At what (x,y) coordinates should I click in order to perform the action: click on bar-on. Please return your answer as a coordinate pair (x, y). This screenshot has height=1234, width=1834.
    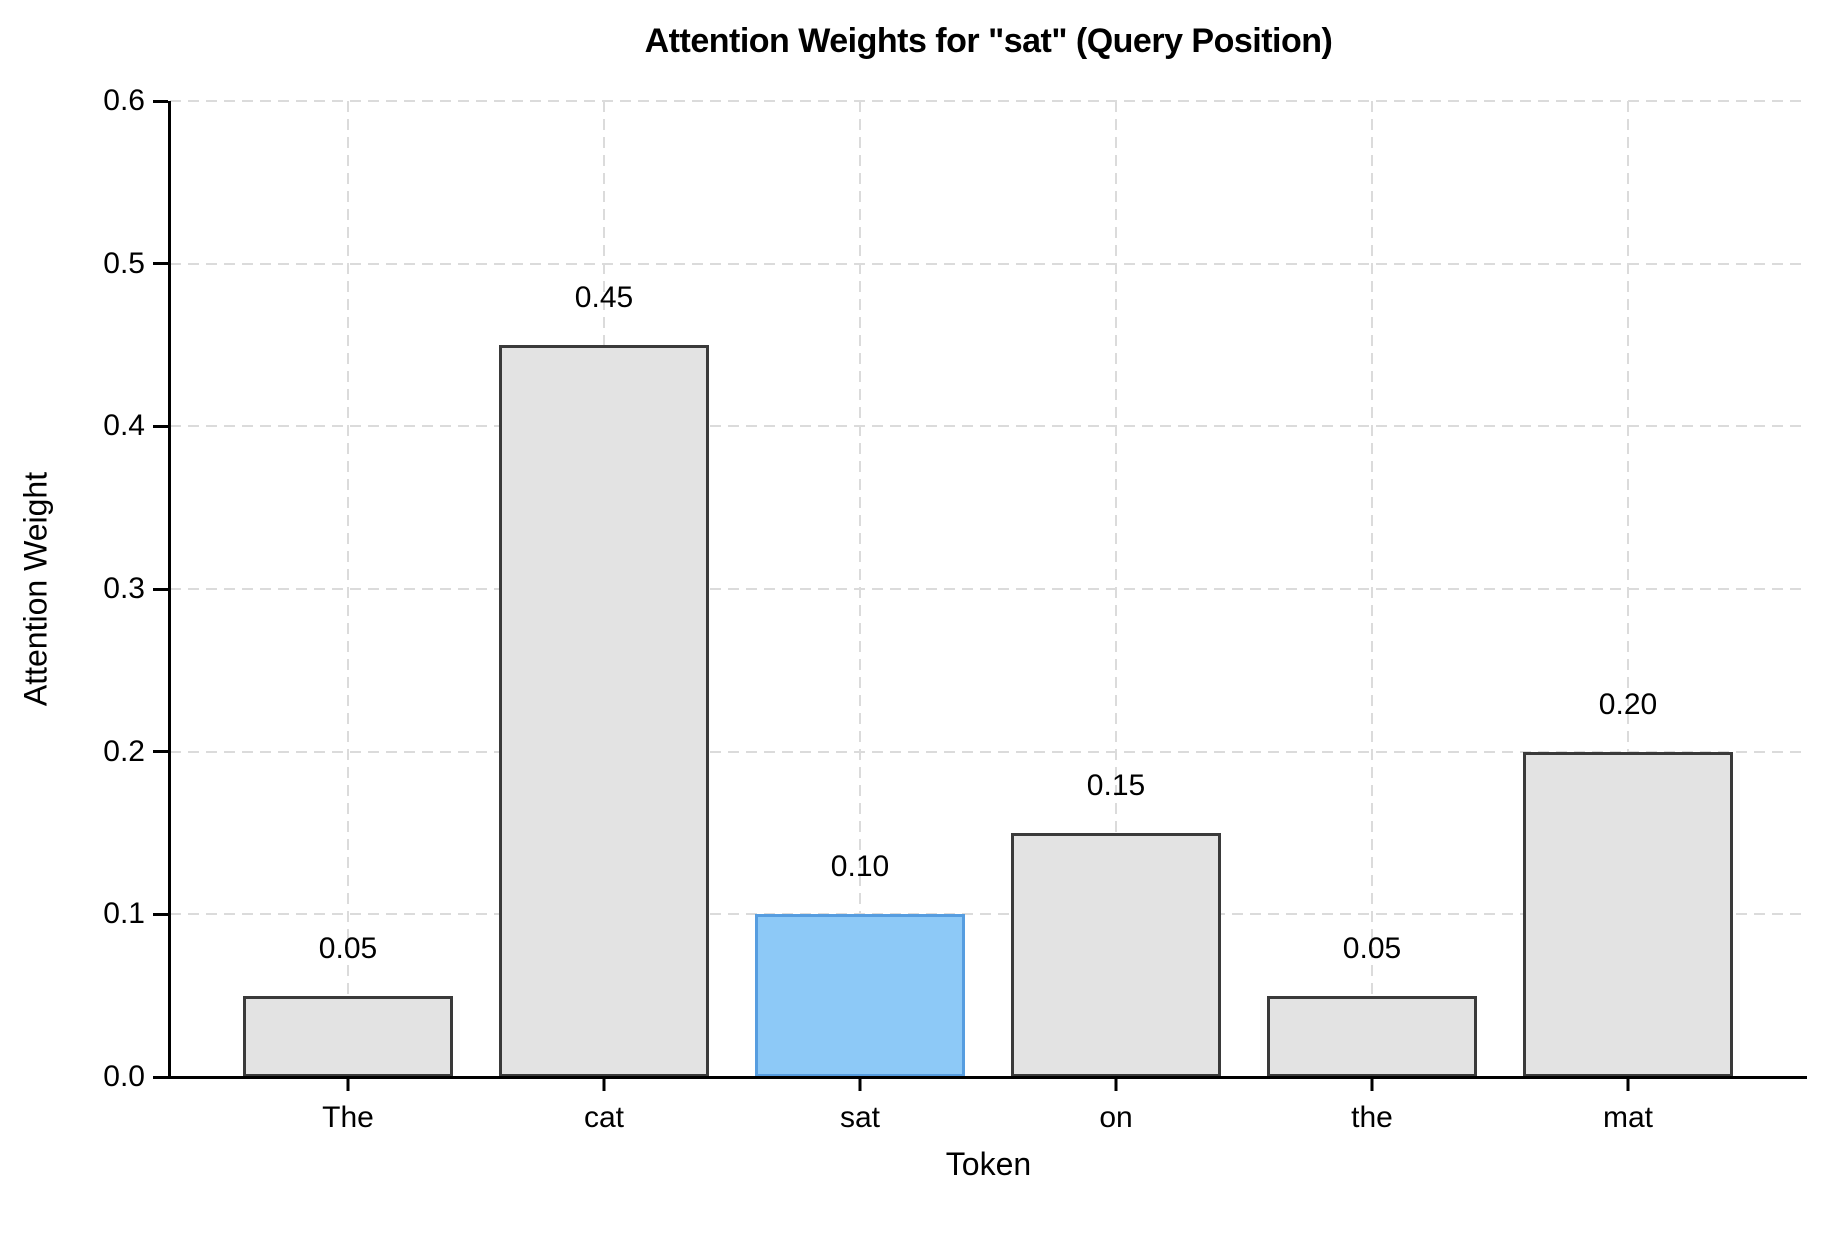
    Looking at the image, I should click on (1116, 955).